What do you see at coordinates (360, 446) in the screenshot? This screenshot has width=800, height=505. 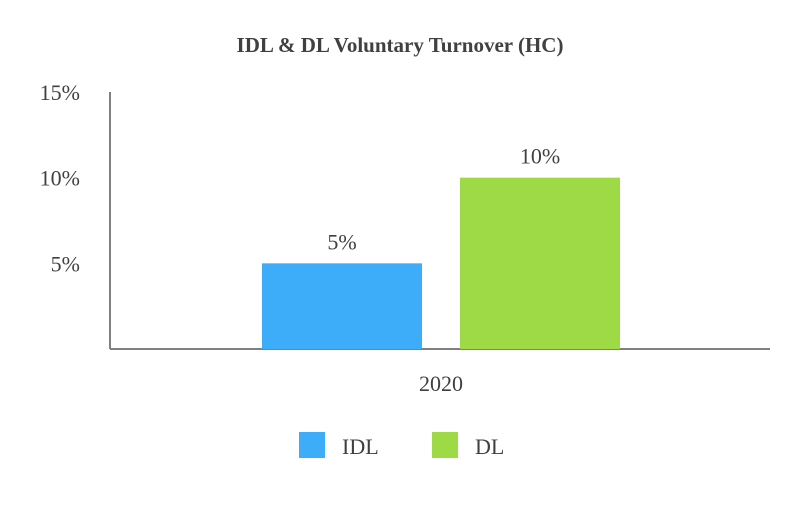 I see `legend-label-idl: IDL` at bounding box center [360, 446].